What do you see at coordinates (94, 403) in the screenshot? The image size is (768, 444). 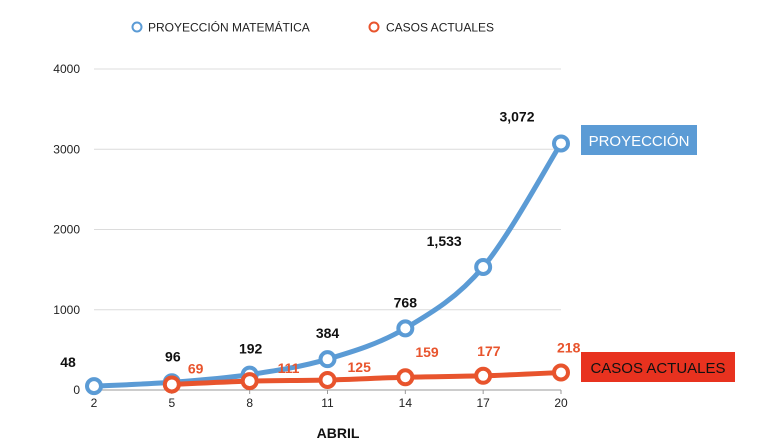 I see `x-tick-label: 2` at bounding box center [94, 403].